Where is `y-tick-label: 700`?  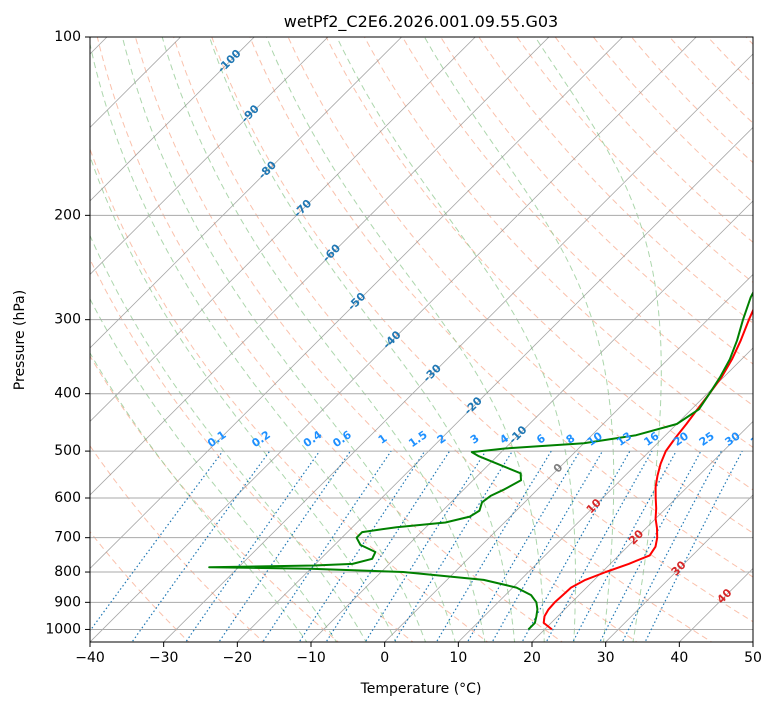
y-tick-label: 700 is located at coordinates (67, 538).